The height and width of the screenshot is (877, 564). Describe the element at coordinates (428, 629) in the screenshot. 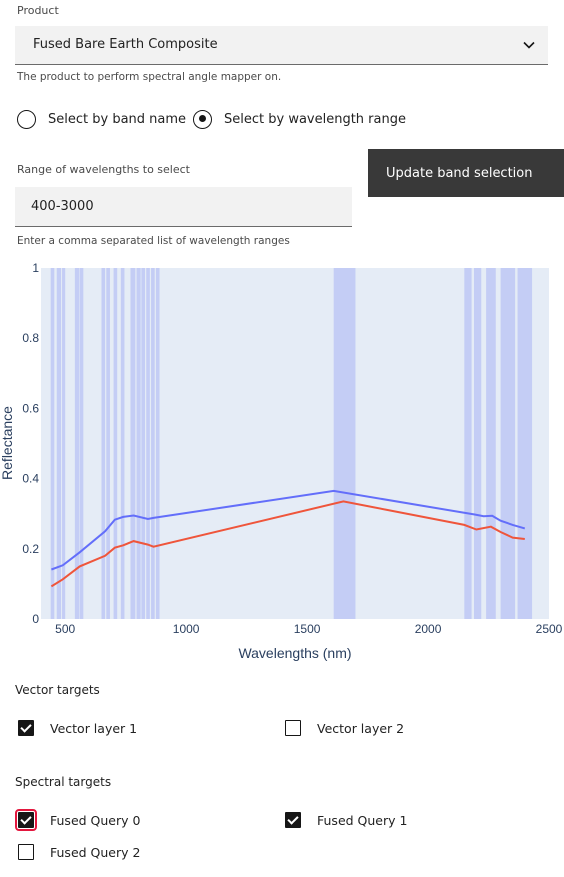

I see `x-tick-label: 2000` at that location.